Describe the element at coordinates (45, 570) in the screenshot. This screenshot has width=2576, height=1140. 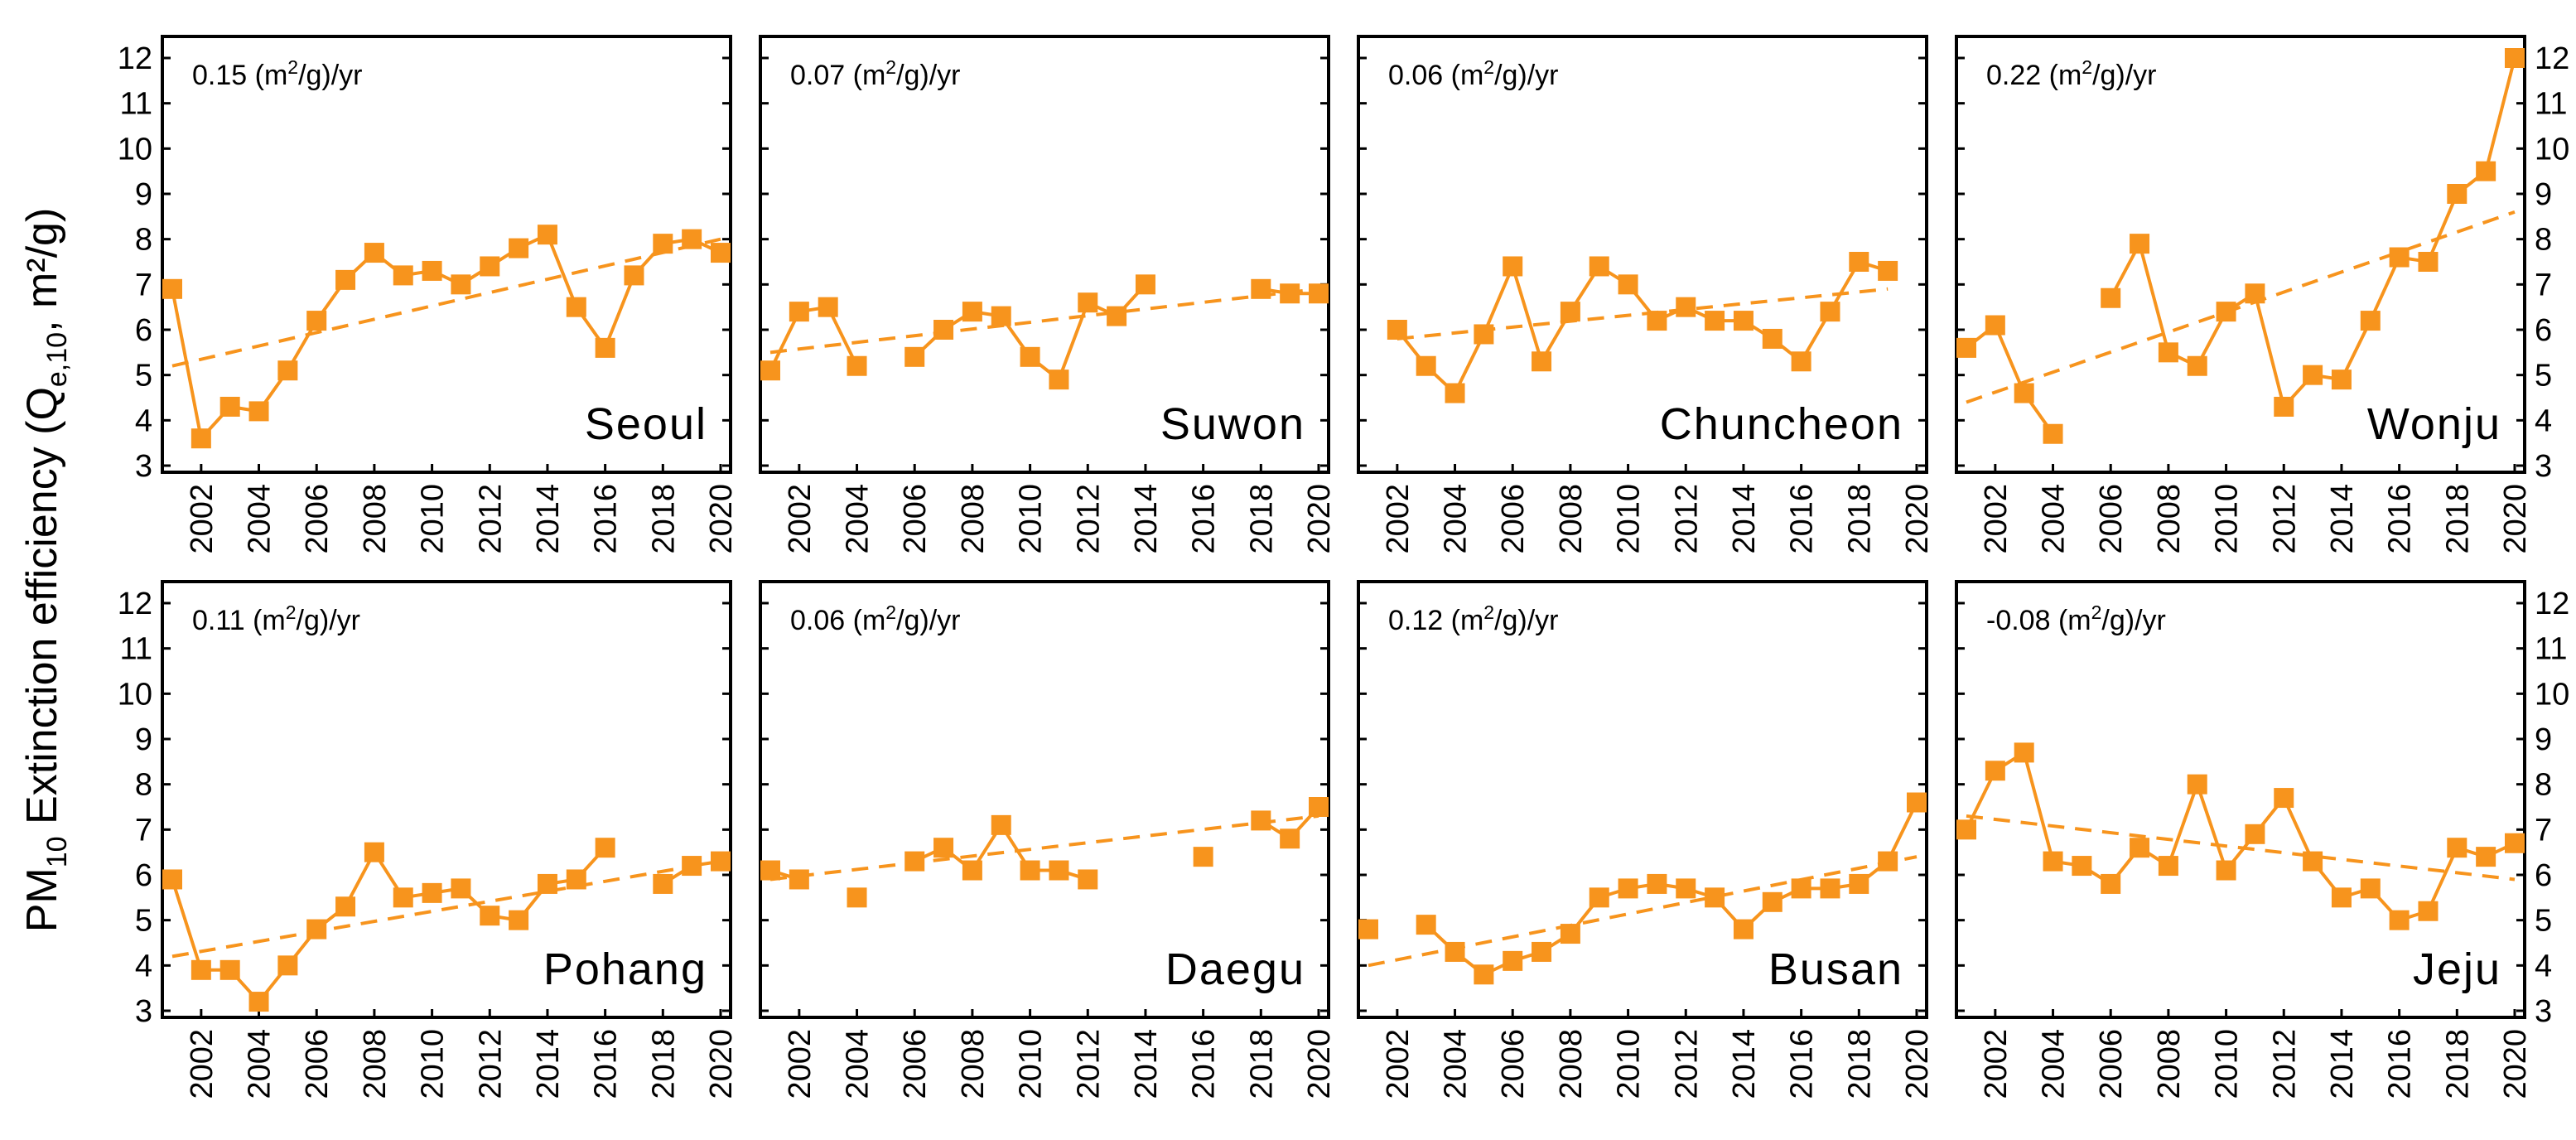
I see `y-axis-title: PM10 Extinction efficiency (Qe,10, m²/g)` at that location.